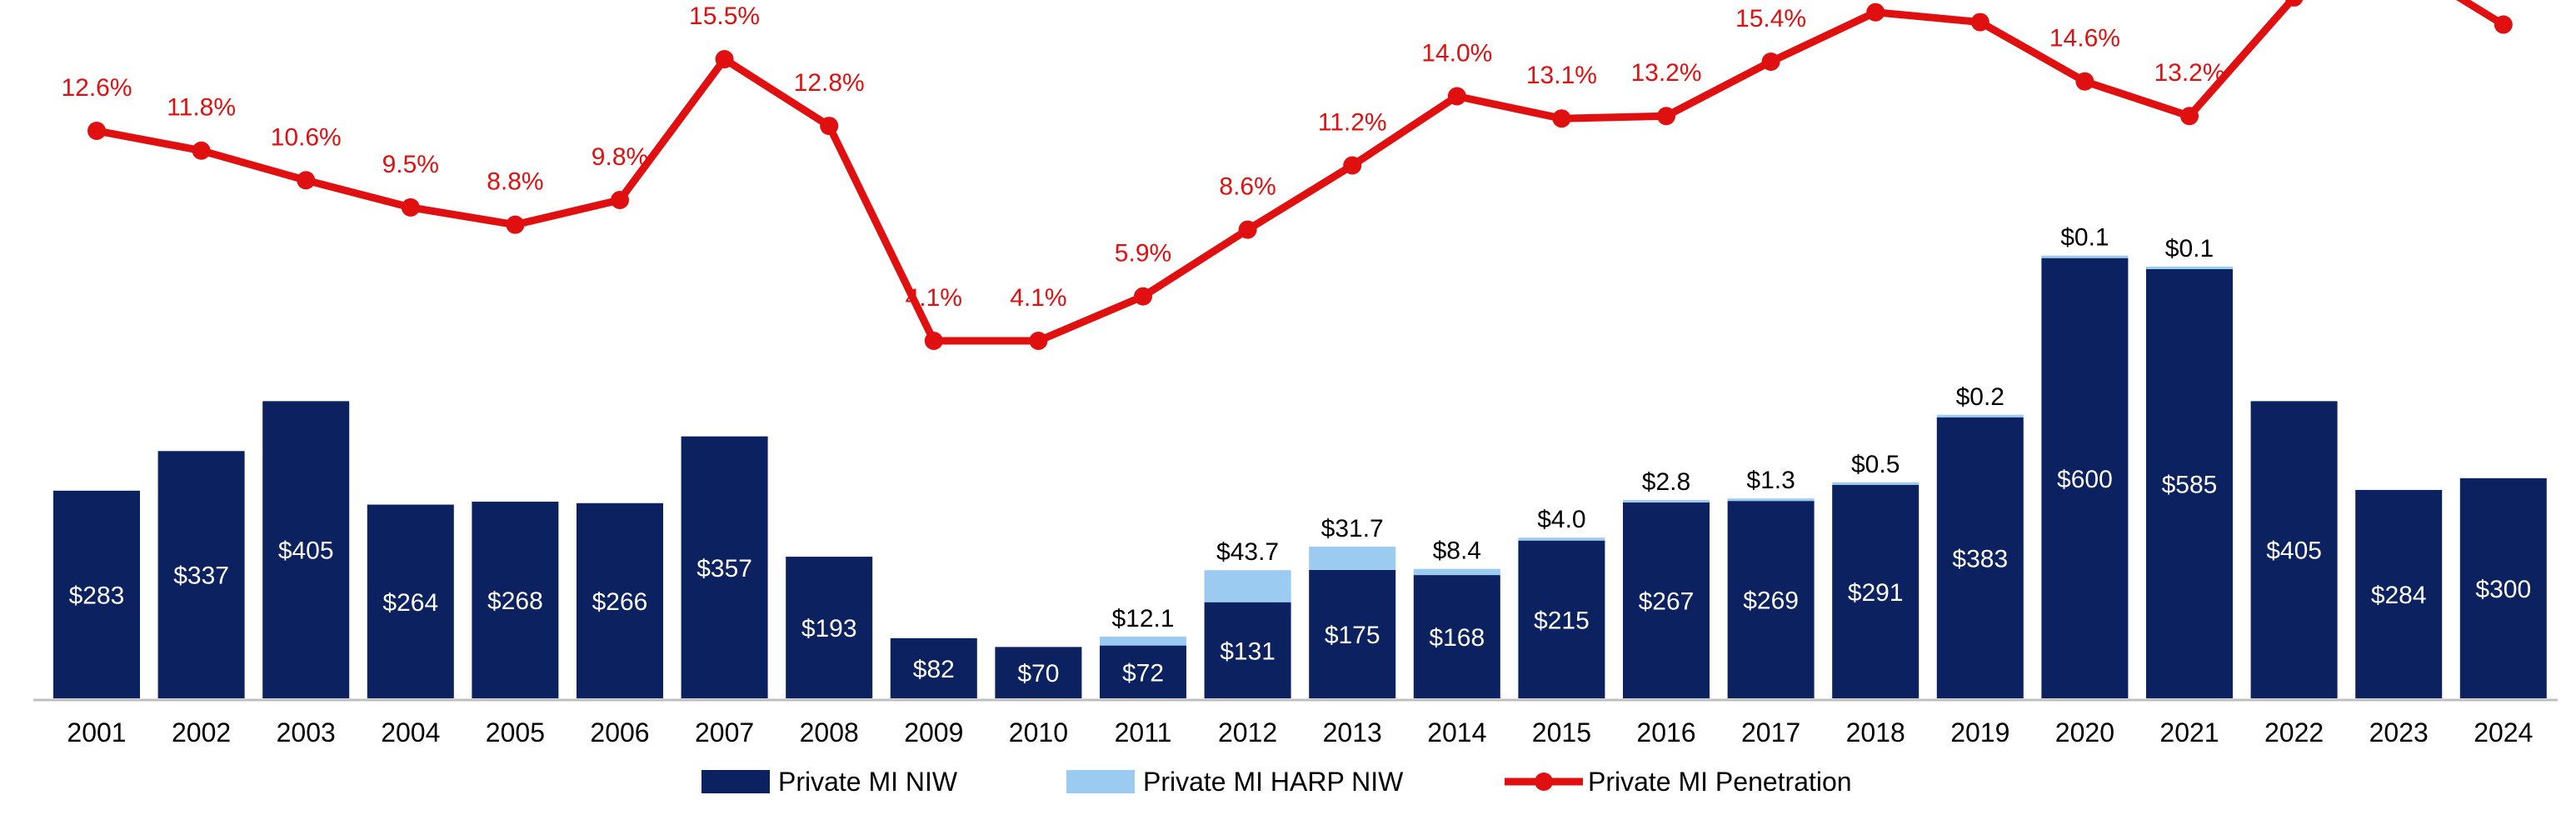 This screenshot has width=2576, height=825. Describe the element at coordinates (2084, 733) in the screenshot. I see `x-tick-2020: 2020` at that location.